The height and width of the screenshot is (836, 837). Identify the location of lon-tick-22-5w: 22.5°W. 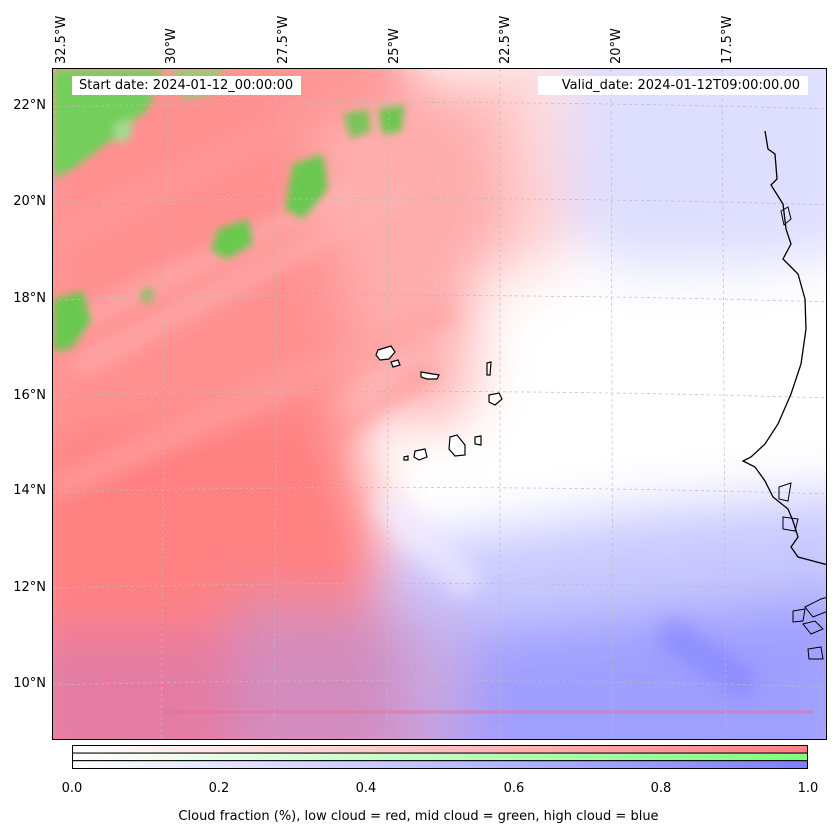
(505, 39).